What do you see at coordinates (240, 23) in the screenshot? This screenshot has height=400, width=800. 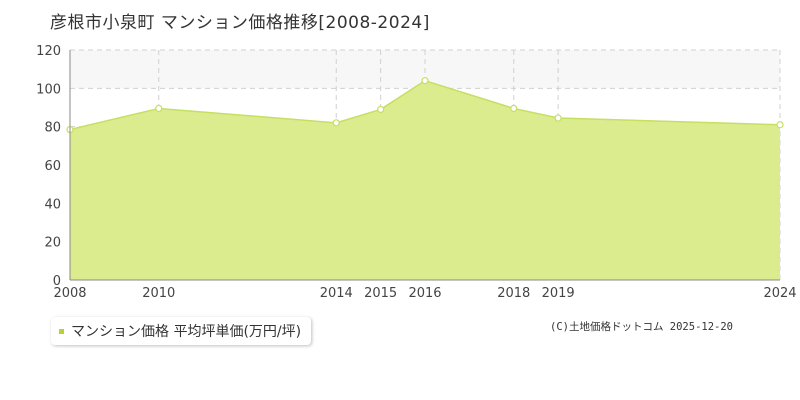 I see `chart-title: 彦根市小泉町 マンション価格推移[2008-2024]` at bounding box center [240, 23].